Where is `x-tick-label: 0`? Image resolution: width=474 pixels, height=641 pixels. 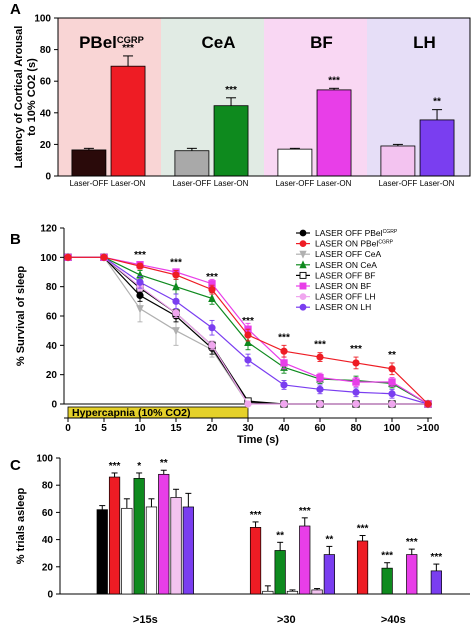 x-tick-label: 0 is located at coordinates (68, 428).